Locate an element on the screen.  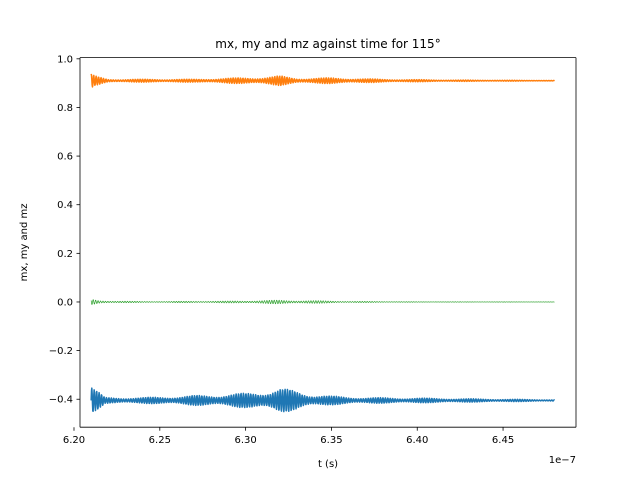
x-axis-label: t (s) is located at coordinates (328, 464).